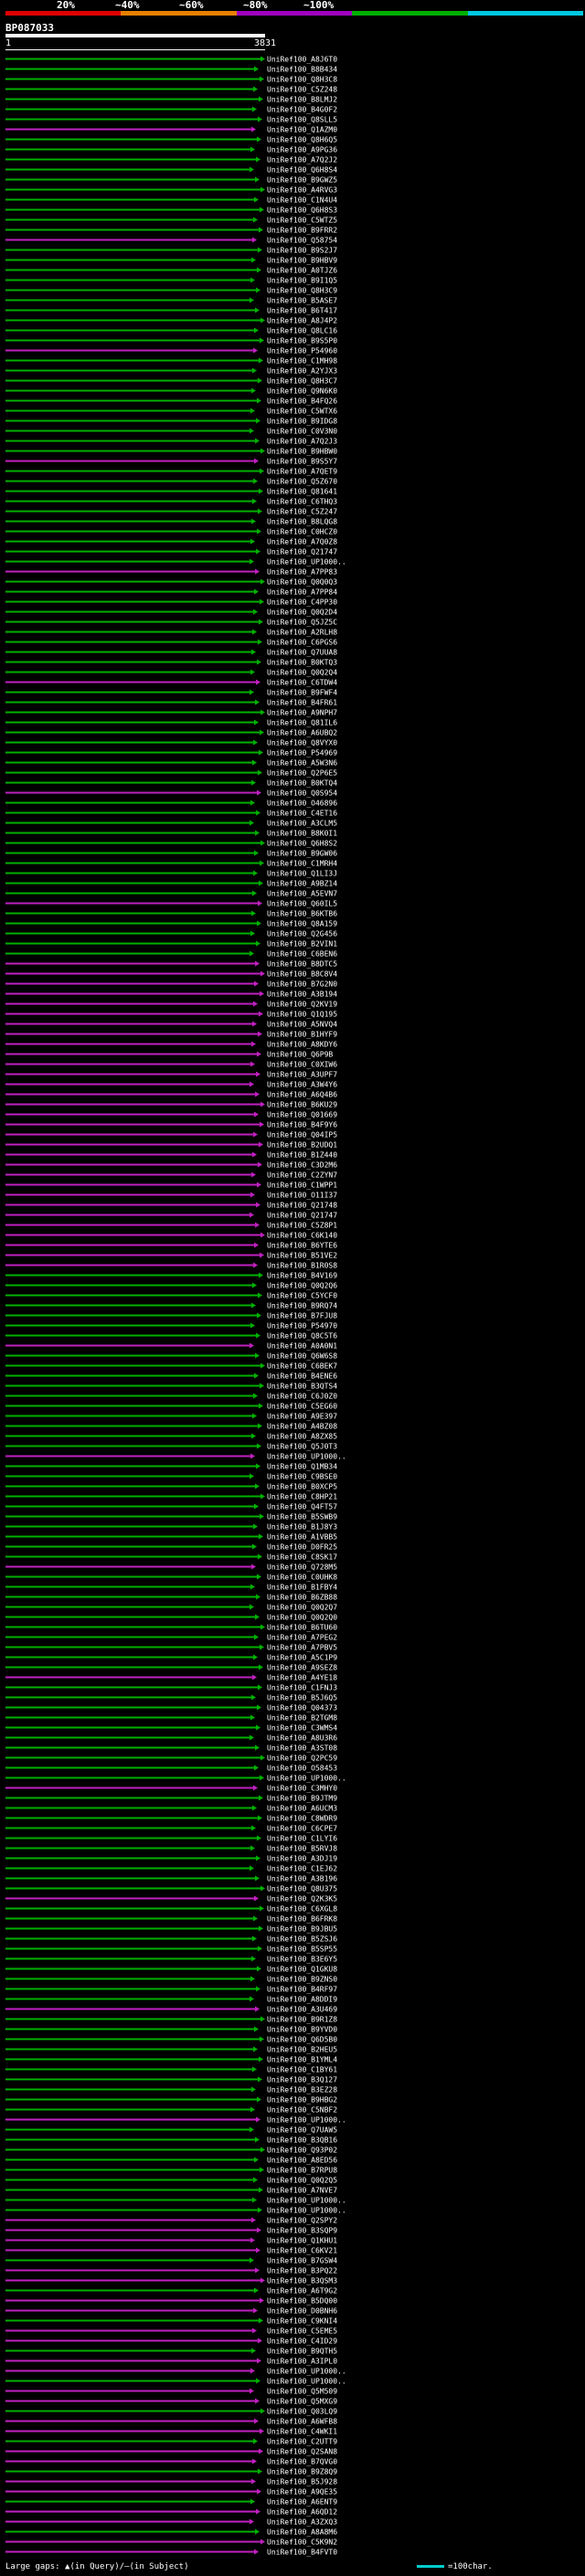  I want to click on hit-label: UniRef100_B3QB16, so click(302, 2140).